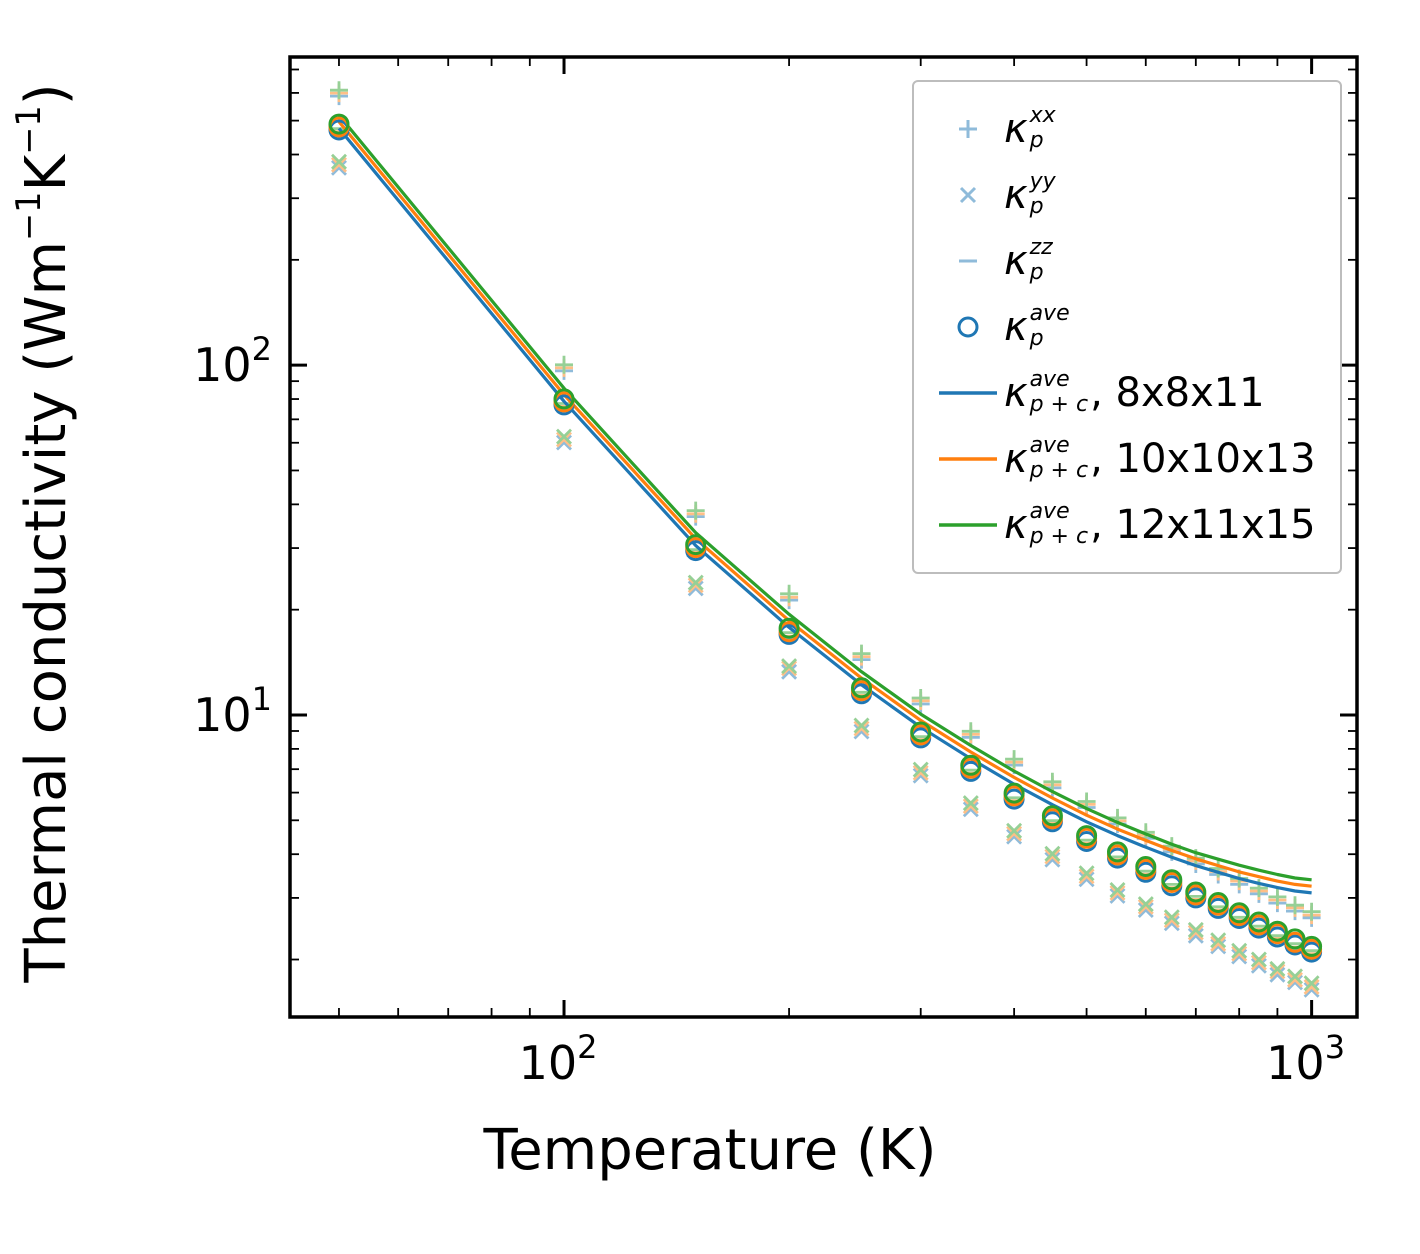 The height and width of the screenshot is (1254, 1420). Describe the element at coordinates (710, 1150) in the screenshot. I see `x-axis-label: Temperature (K)` at that location.